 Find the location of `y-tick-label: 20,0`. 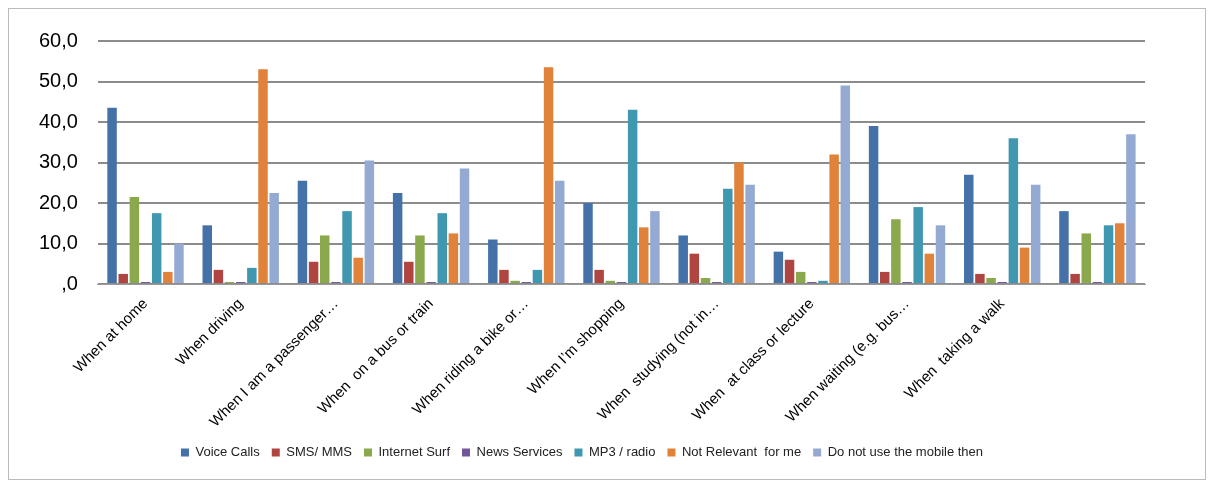

y-tick-label: 20,0 is located at coordinates (58, 201).